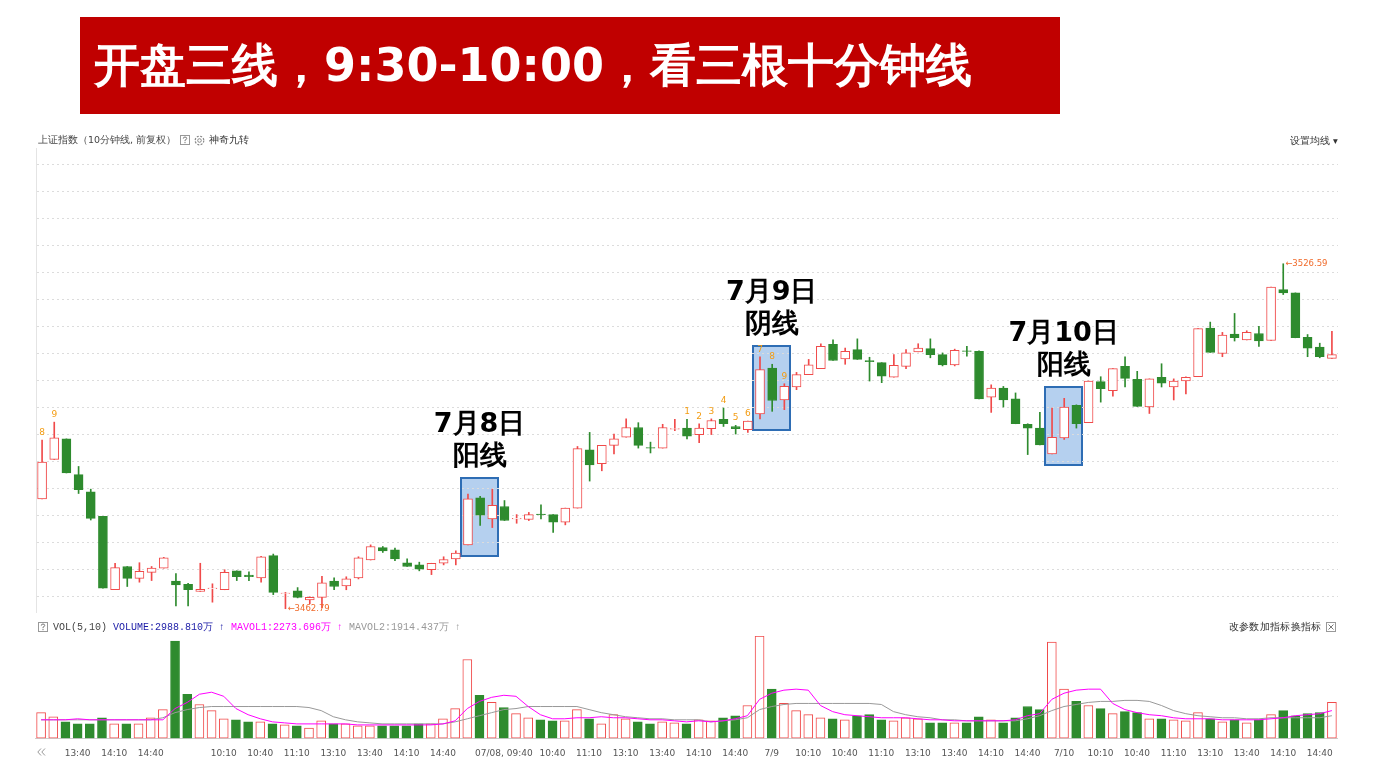  What do you see at coordinates (1244, 627) in the screenshot?
I see `text: 改参数` at bounding box center [1244, 627].